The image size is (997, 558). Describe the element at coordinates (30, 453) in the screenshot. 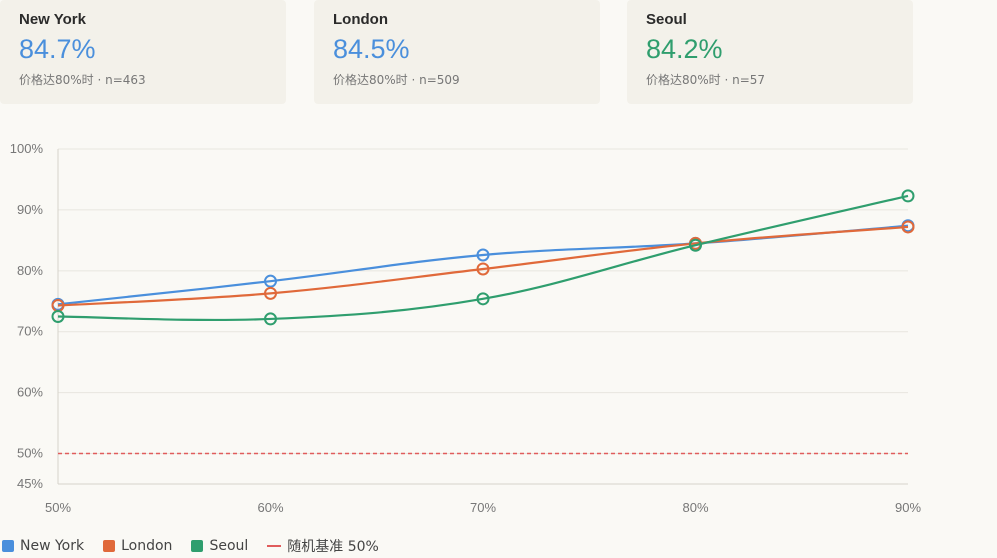

I see `y-tick-label: 50%` at that location.